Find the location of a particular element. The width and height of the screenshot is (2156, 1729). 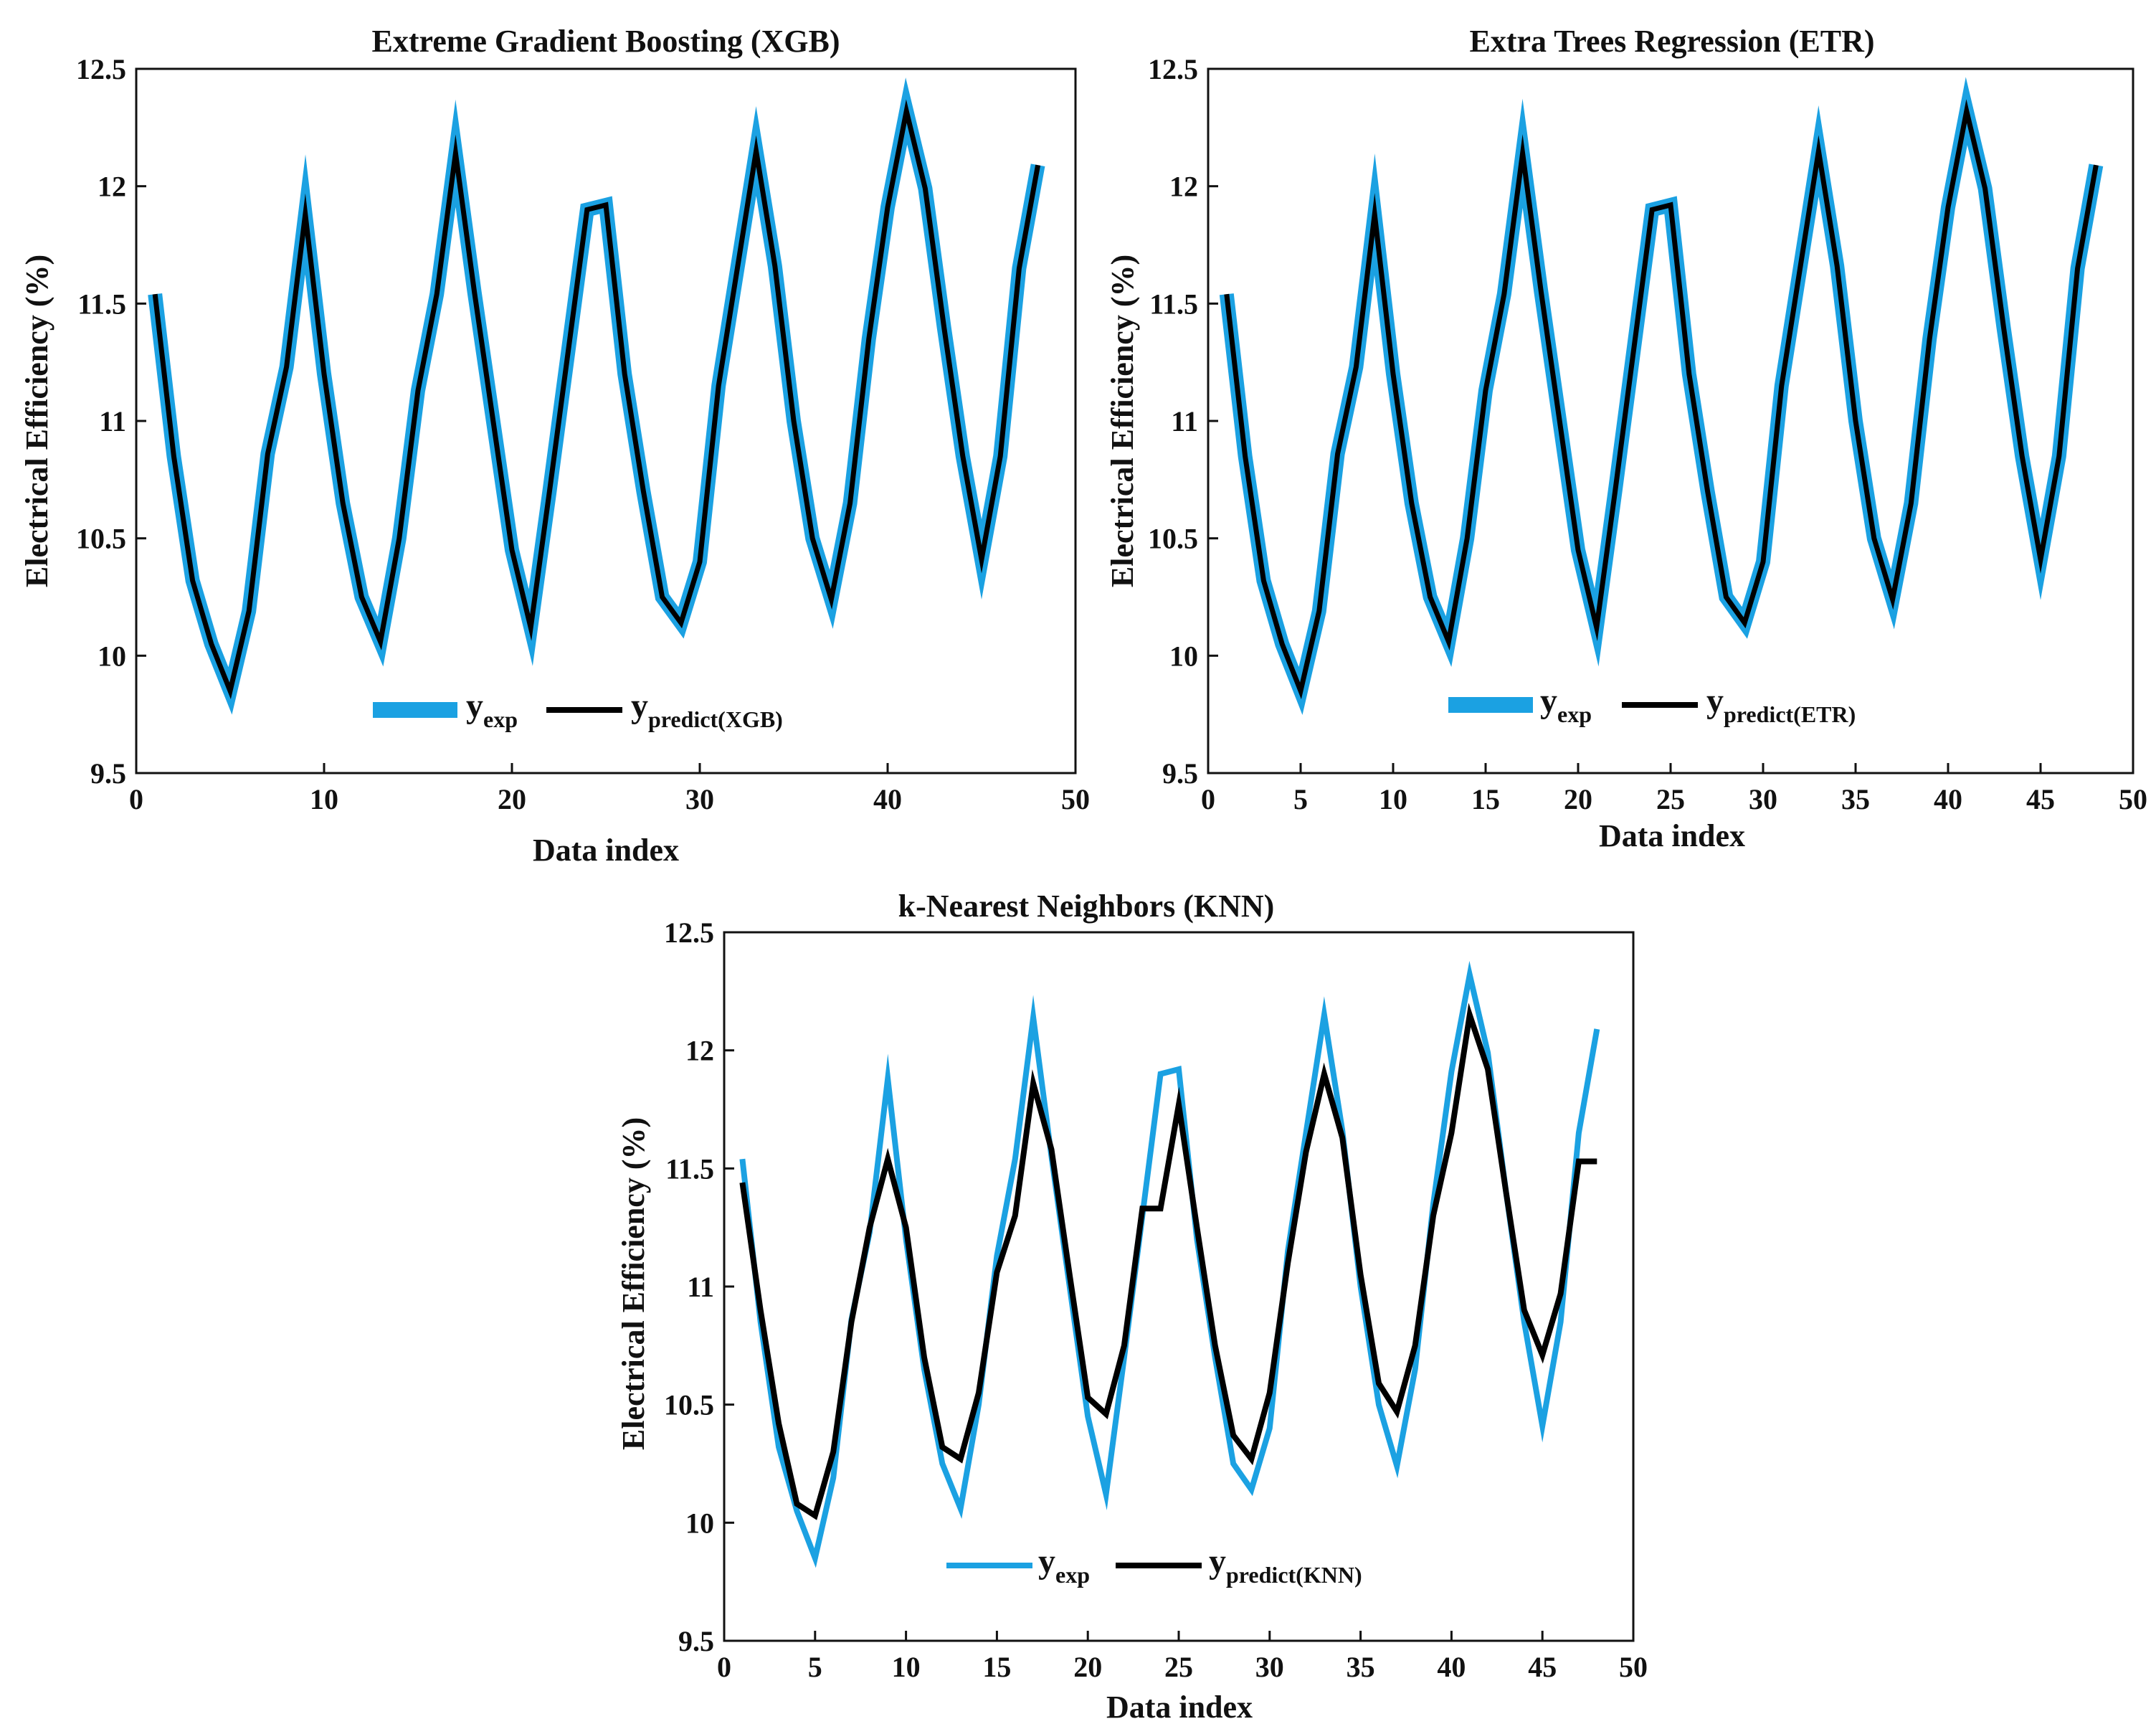

legend: yexp ypredict(KNN) is located at coordinates (1154, 1566).